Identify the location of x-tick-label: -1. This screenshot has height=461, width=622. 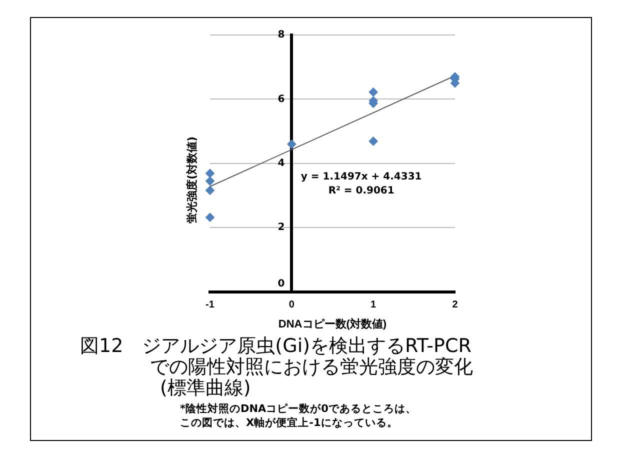
(210, 305).